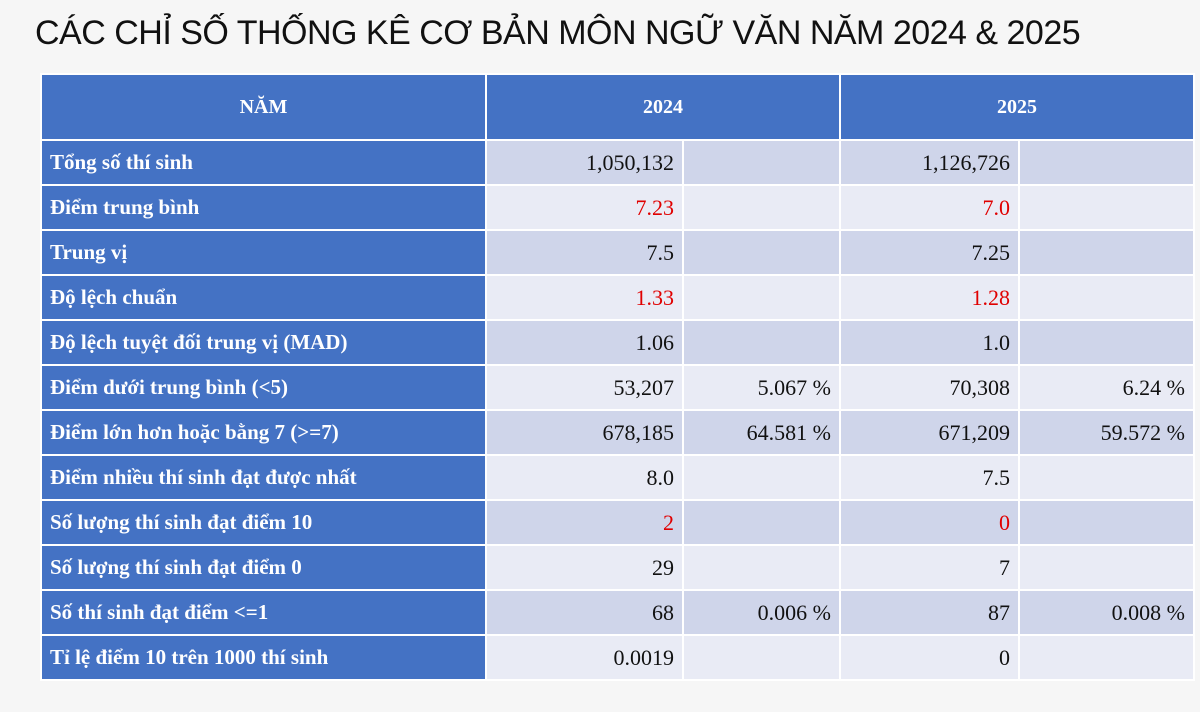  I want to click on table-row: Tỉ lệ điểm 10 trên 1000 thí sinh 0.0019 0, so click(617, 657).